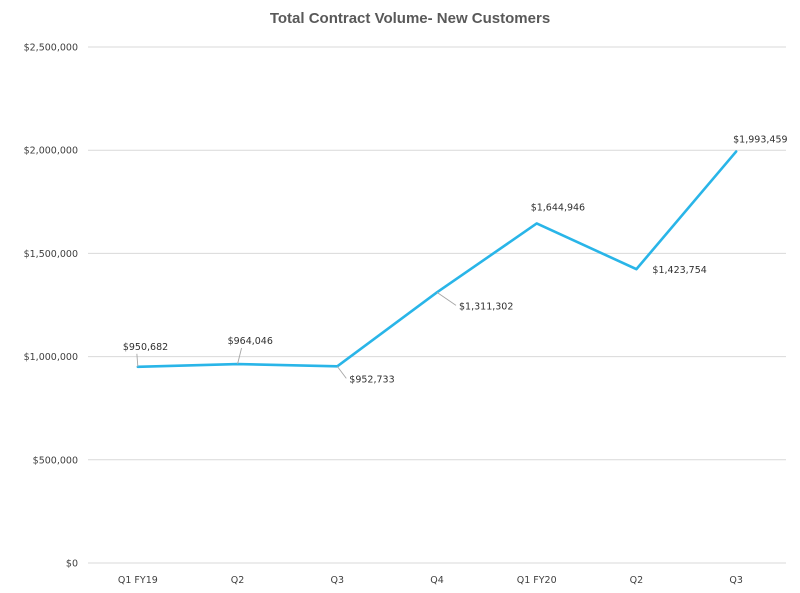 The width and height of the screenshot is (800, 593). I want to click on x-tick-label: Q1 FY20, so click(537, 580).